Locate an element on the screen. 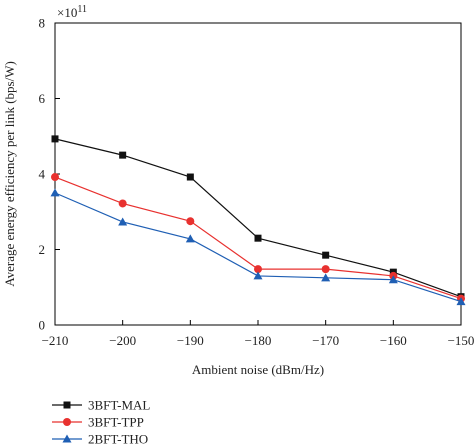 The image size is (474, 445). y-tick-label: 8 is located at coordinates (42, 23).